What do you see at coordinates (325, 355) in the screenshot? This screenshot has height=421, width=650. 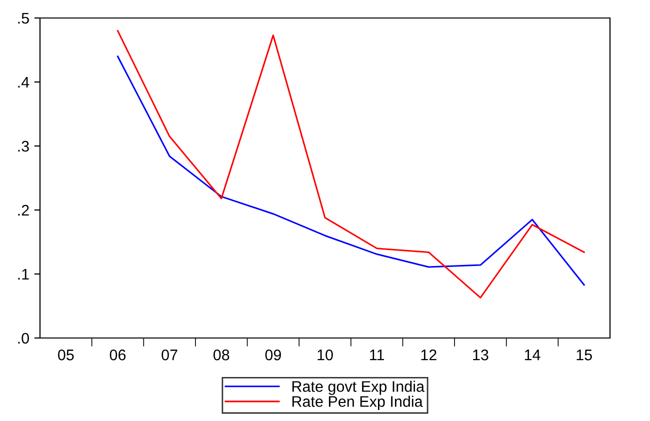 I see `x-tick-label: 10` at bounding box center [325, 355].